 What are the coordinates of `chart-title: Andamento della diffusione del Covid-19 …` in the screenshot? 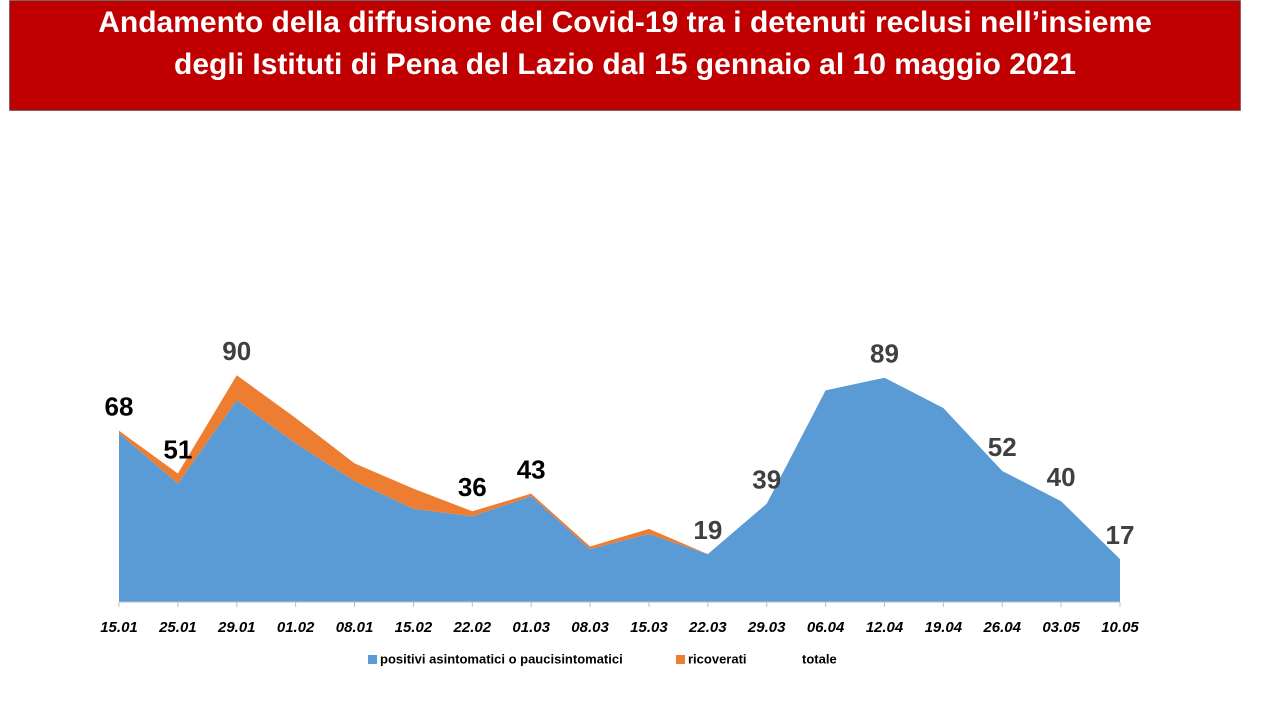 It's located at (625, 22).